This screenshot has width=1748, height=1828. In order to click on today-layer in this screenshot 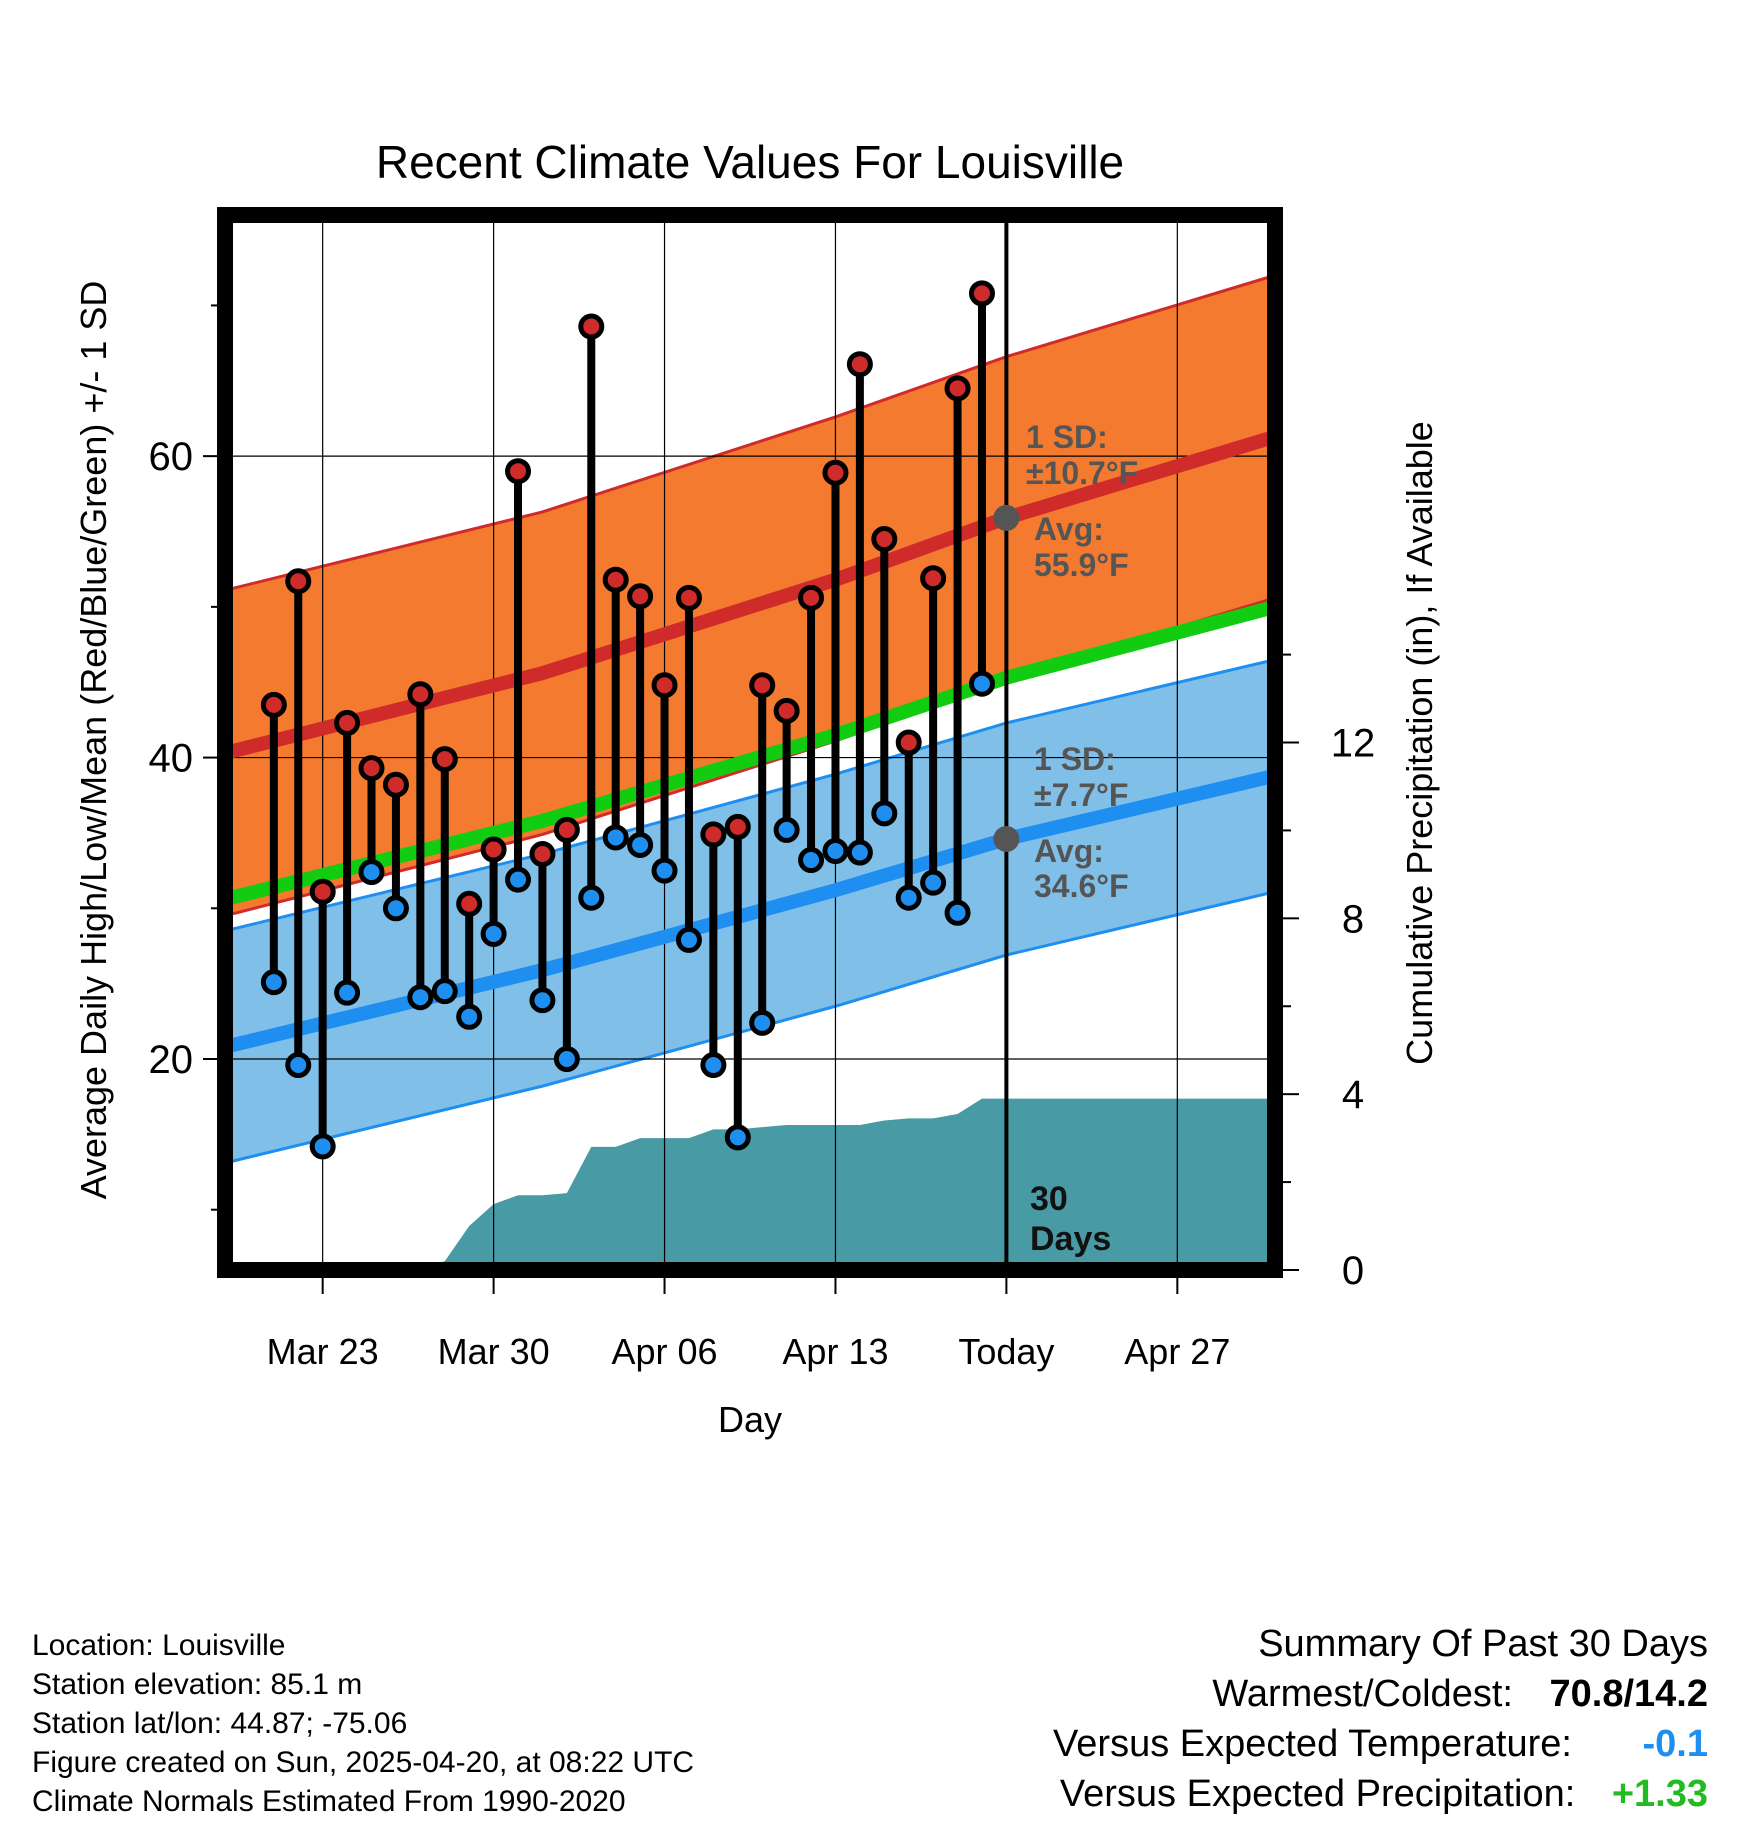, I will do `click(1006, 742)`.